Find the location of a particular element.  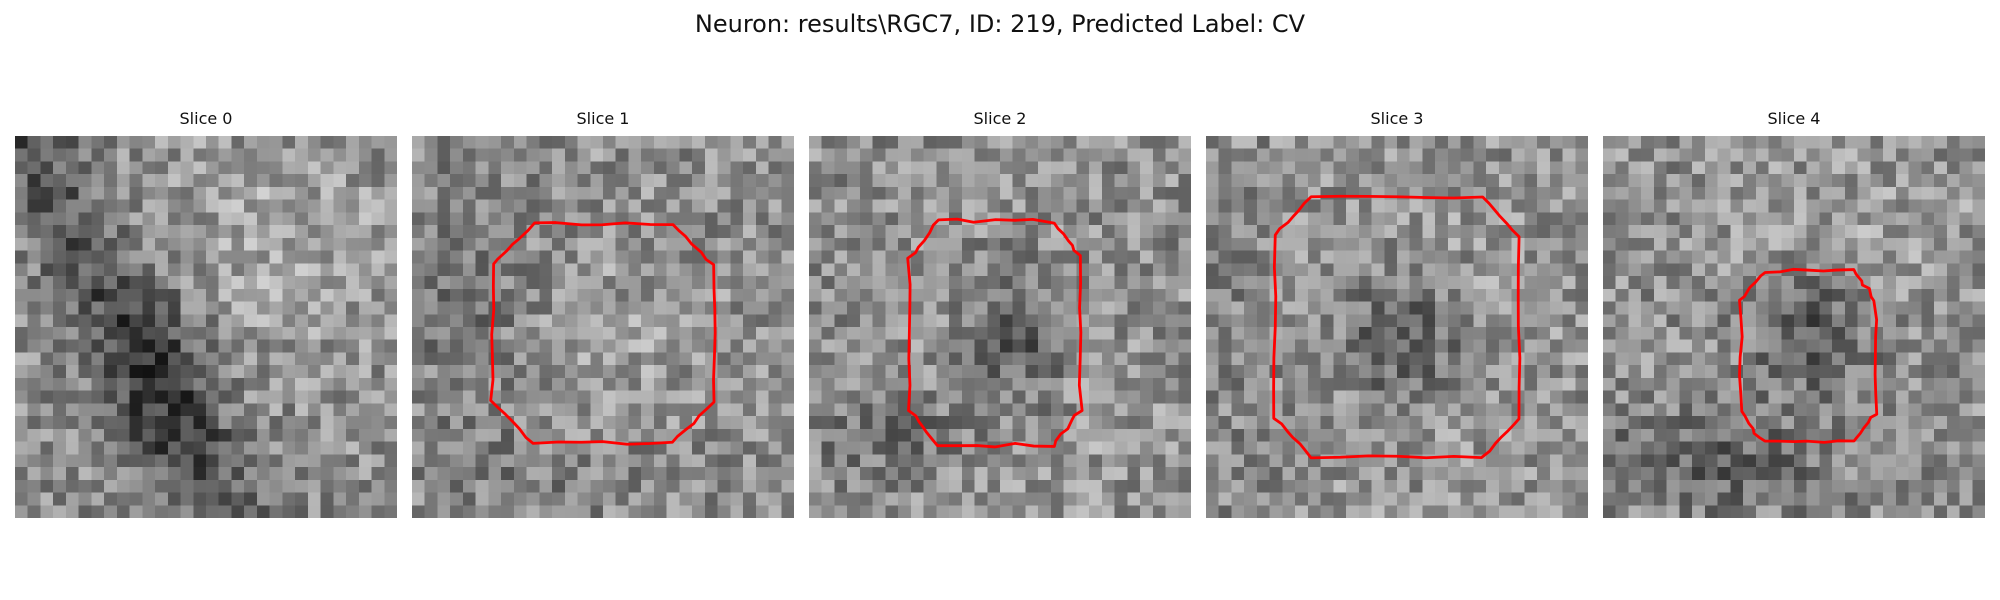

slice-panel-1: Slice 1 is located at coordinates (603, 314).